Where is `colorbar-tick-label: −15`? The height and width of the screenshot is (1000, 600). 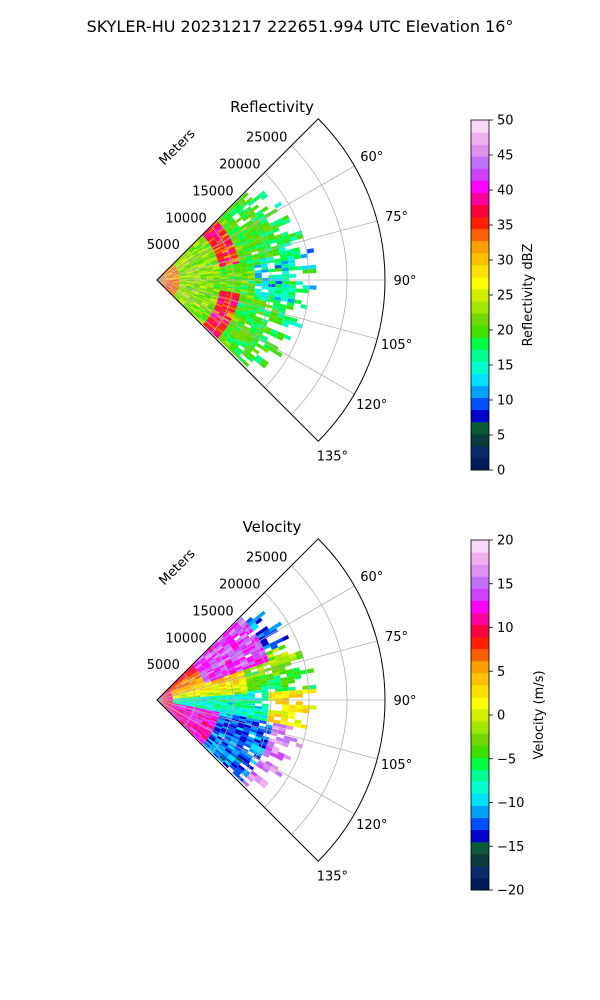 colorbar-tick-label: −15 is located at coordinates (510, 847).